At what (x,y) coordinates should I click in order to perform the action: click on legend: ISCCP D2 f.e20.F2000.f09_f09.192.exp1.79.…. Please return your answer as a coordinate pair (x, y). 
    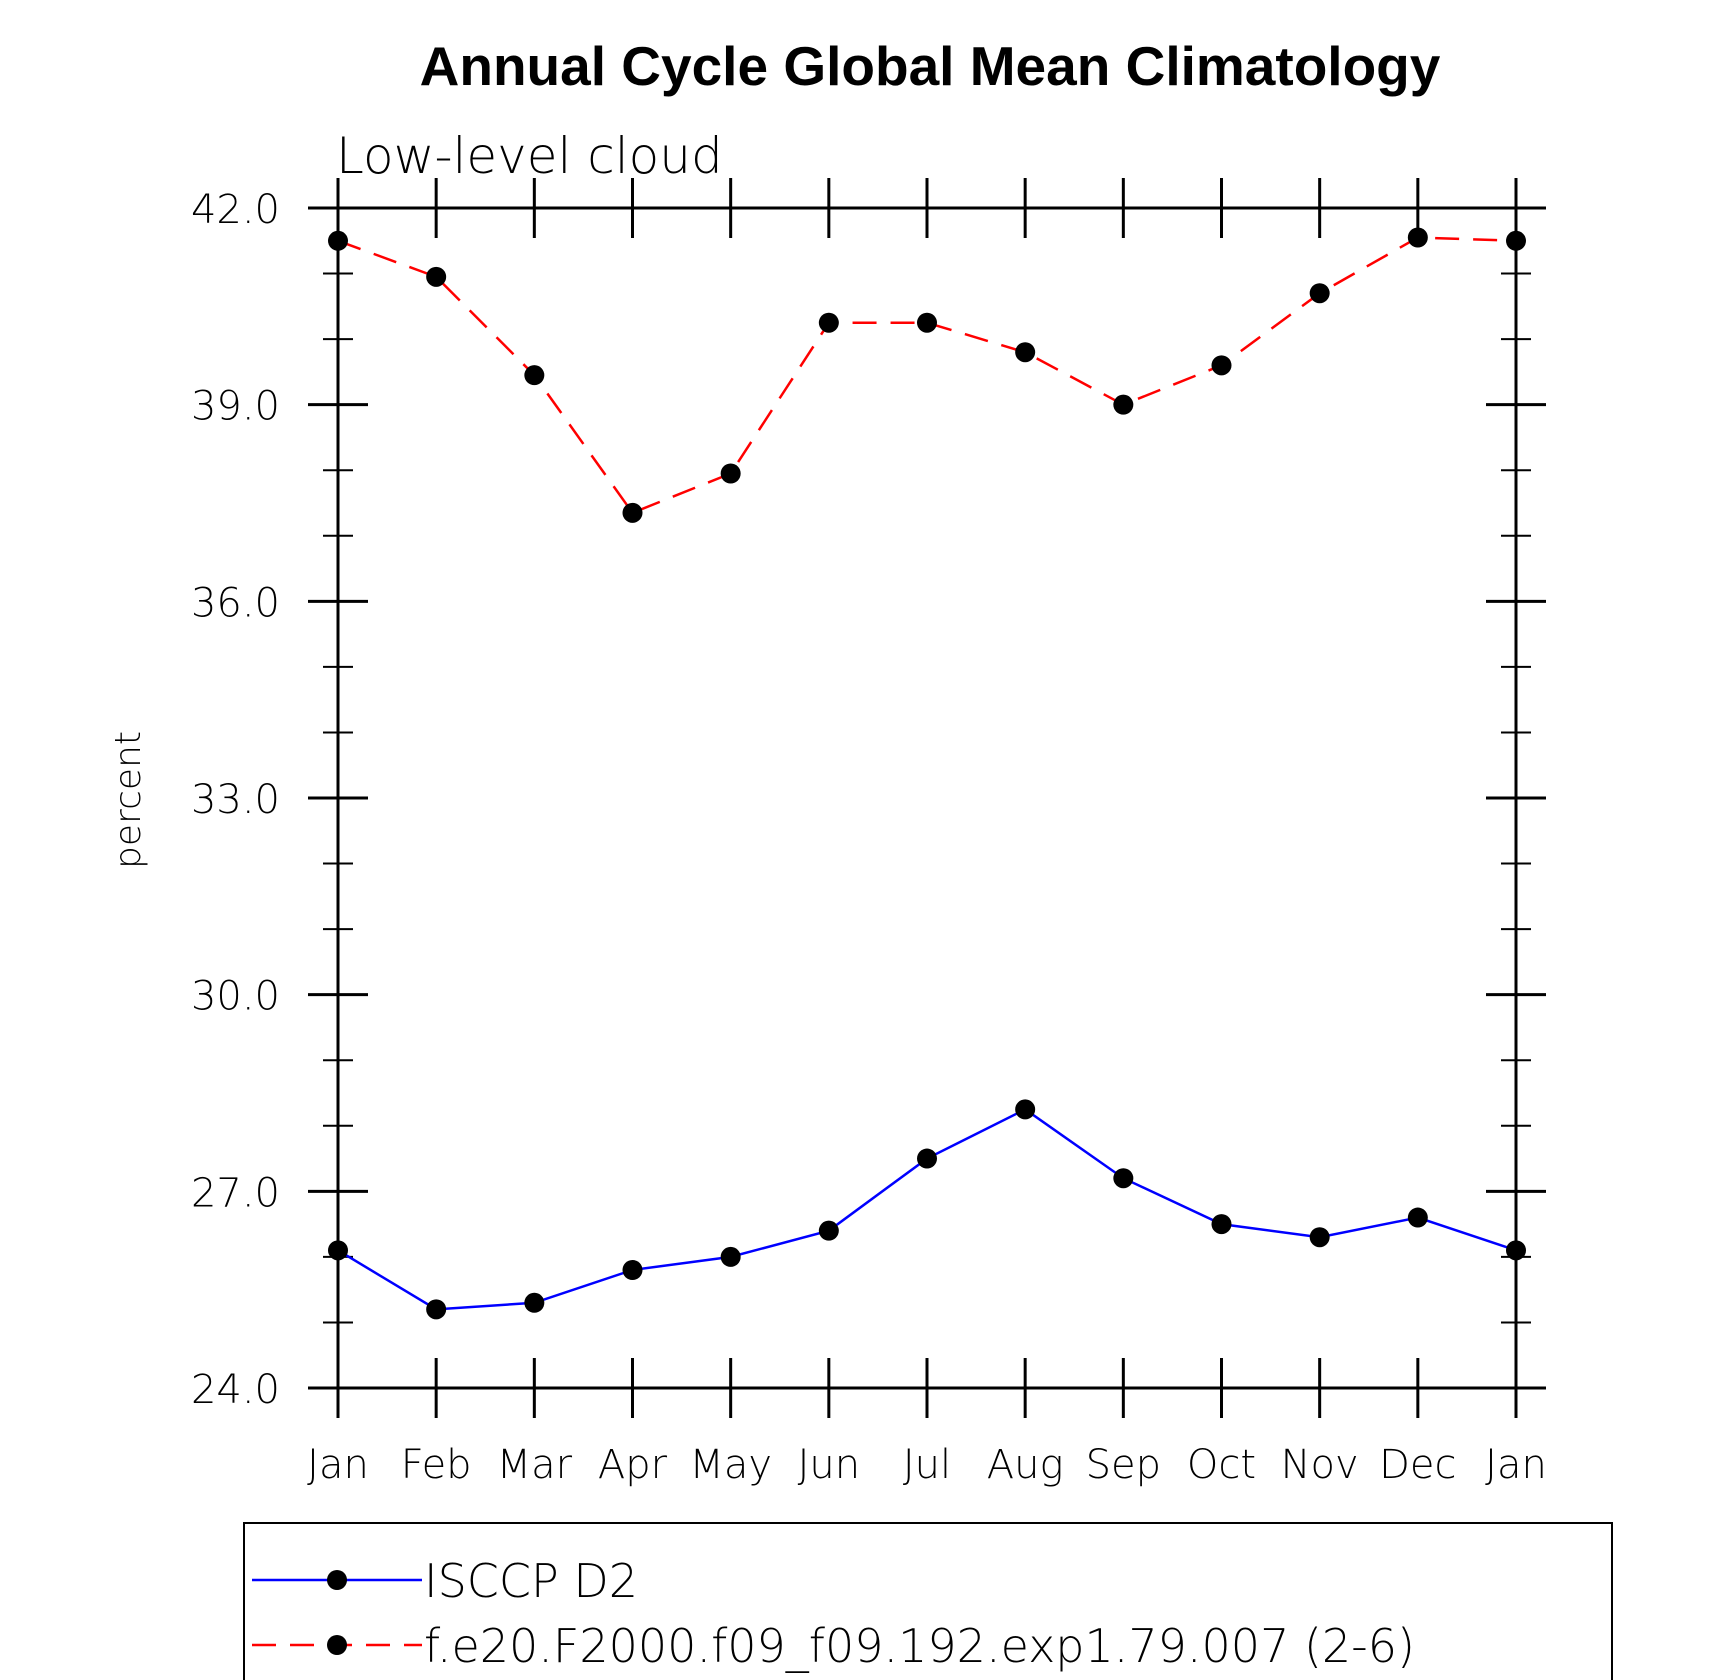
    Looking at the image, I should click on (833, 1613).